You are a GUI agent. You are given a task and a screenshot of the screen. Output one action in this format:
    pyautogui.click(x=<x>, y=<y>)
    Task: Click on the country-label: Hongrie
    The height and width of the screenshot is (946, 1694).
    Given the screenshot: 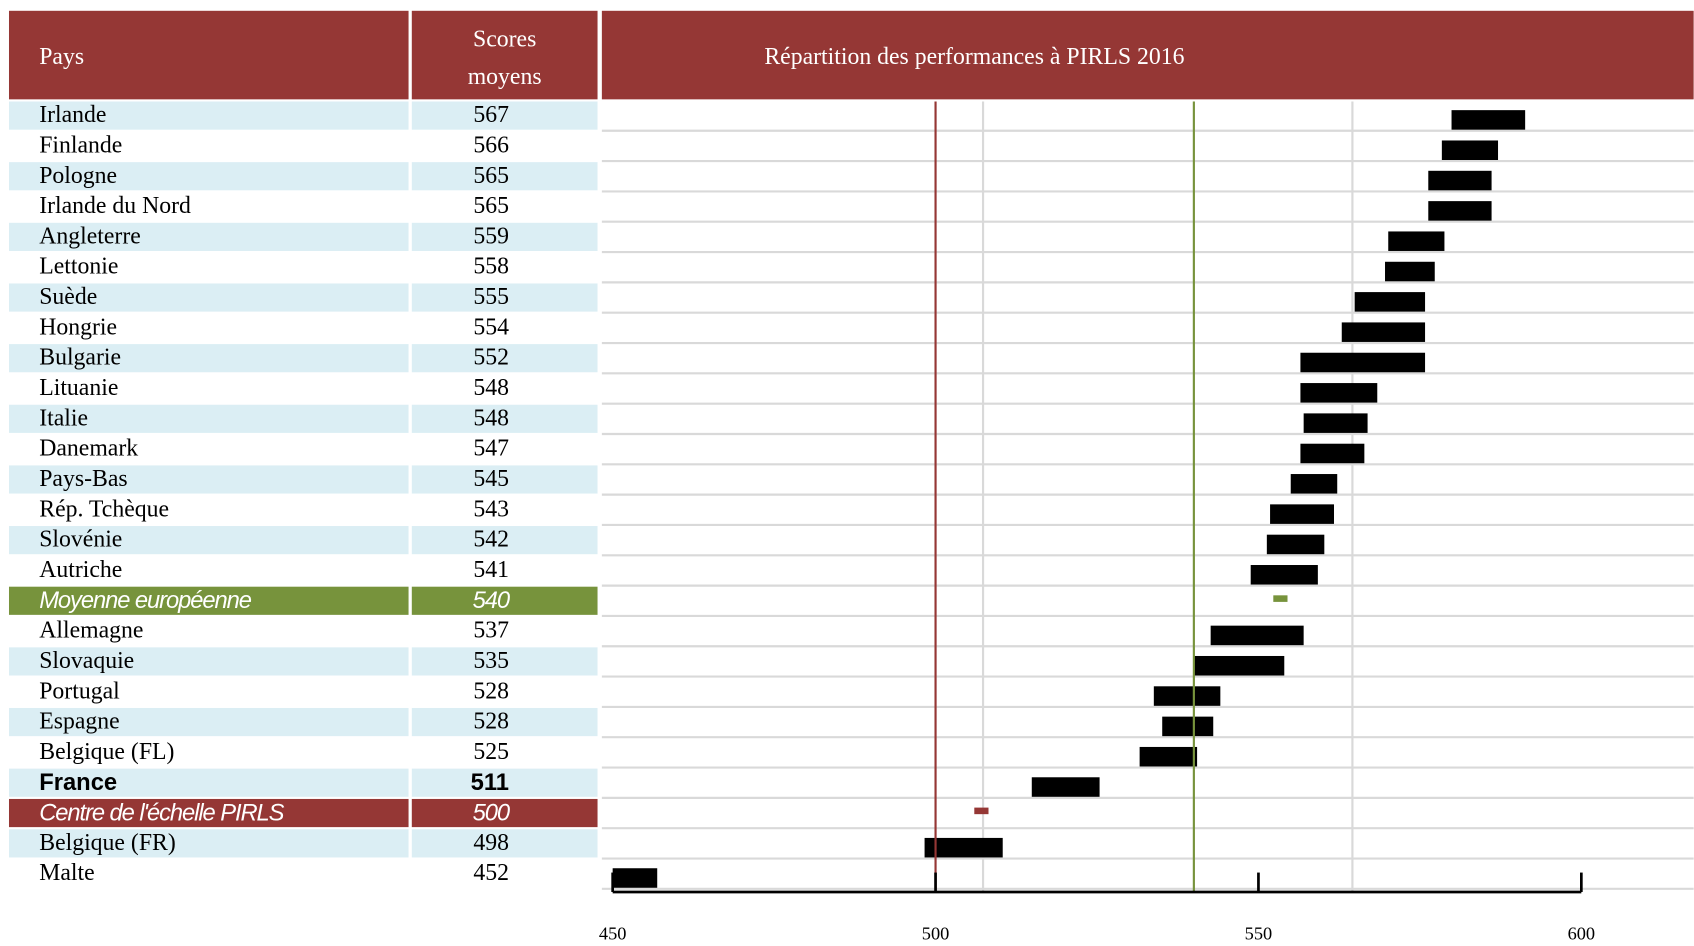 What is the action you would take?
    pyautogui.click(x=78, y=327)
    